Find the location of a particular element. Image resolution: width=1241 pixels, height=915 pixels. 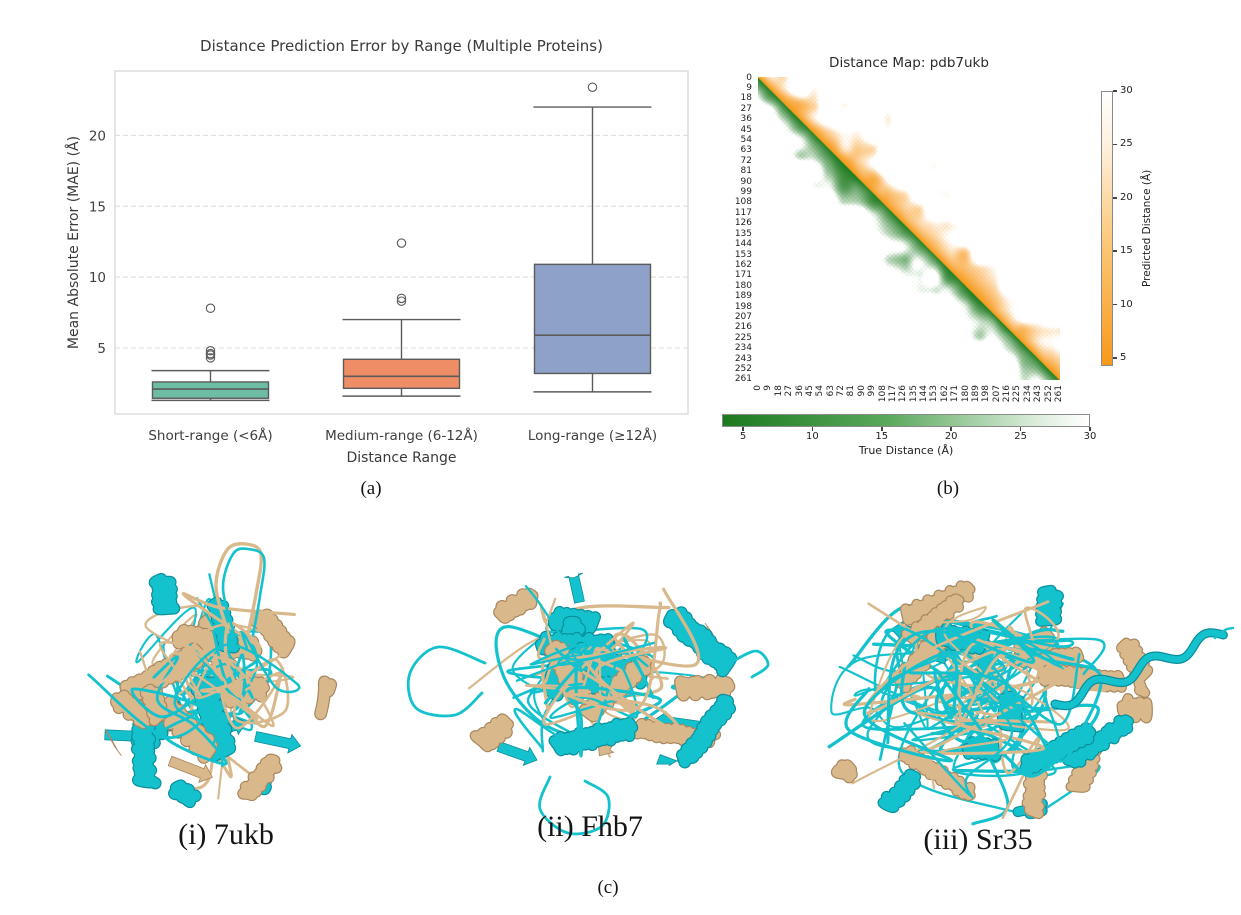

heatmap-y-tick-label: 252 is located at coordinates (743, 369).